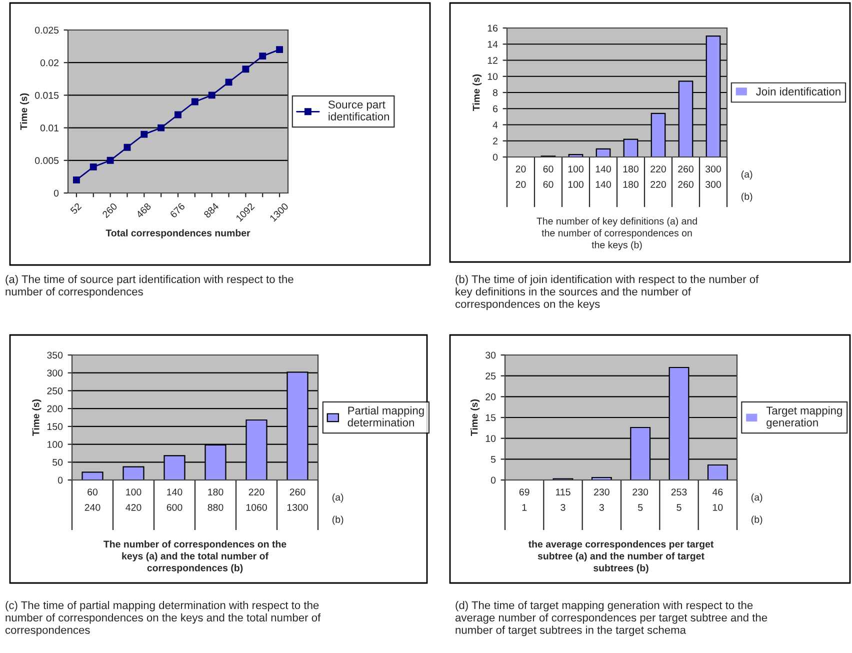 This screenshot has width=852, height=653. I want to click on y-tick-label: 15, so click(491, 418).